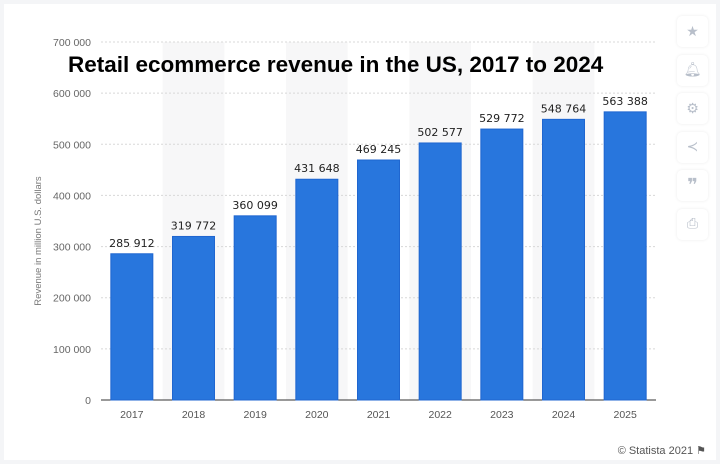 The height and width of the screenshot is (464, 720). What do you see at coordinates (38, 241) in the screenshot?
I see `y-axis-label: Revenue in million U.S. dollars` at bounding box center [38, 241].